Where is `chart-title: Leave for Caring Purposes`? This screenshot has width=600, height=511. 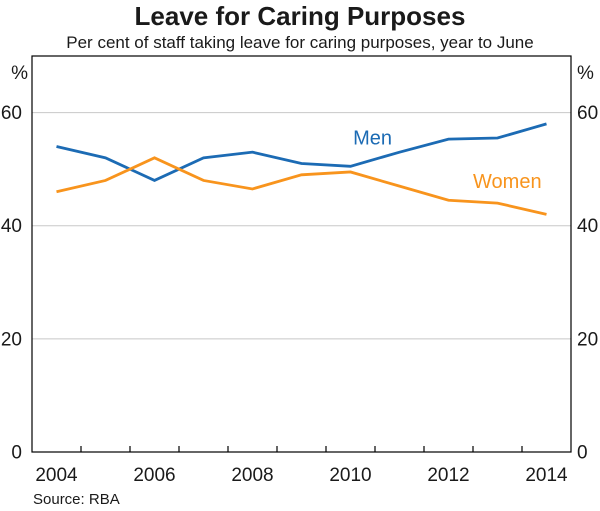
chart-title: Leave for Caring Purposes is located at coordinates (300, 16).